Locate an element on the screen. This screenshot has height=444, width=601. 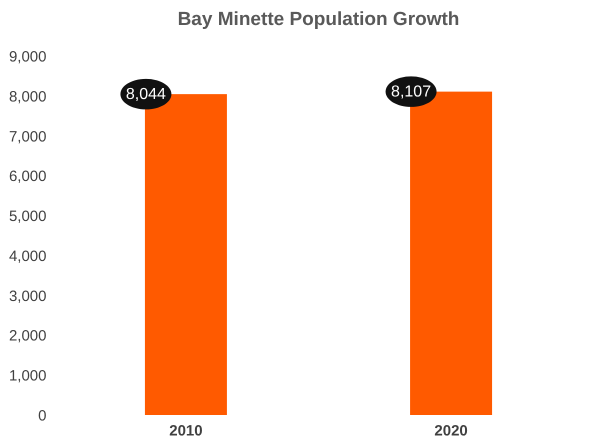
y-tick-label: 4,000 is located at coordinates (27, 256).